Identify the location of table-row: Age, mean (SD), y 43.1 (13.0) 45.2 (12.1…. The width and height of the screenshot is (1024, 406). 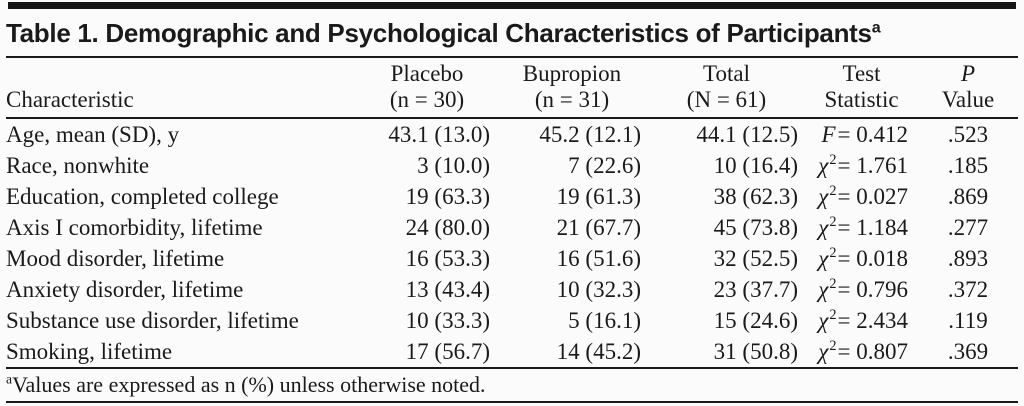
(512, 134).